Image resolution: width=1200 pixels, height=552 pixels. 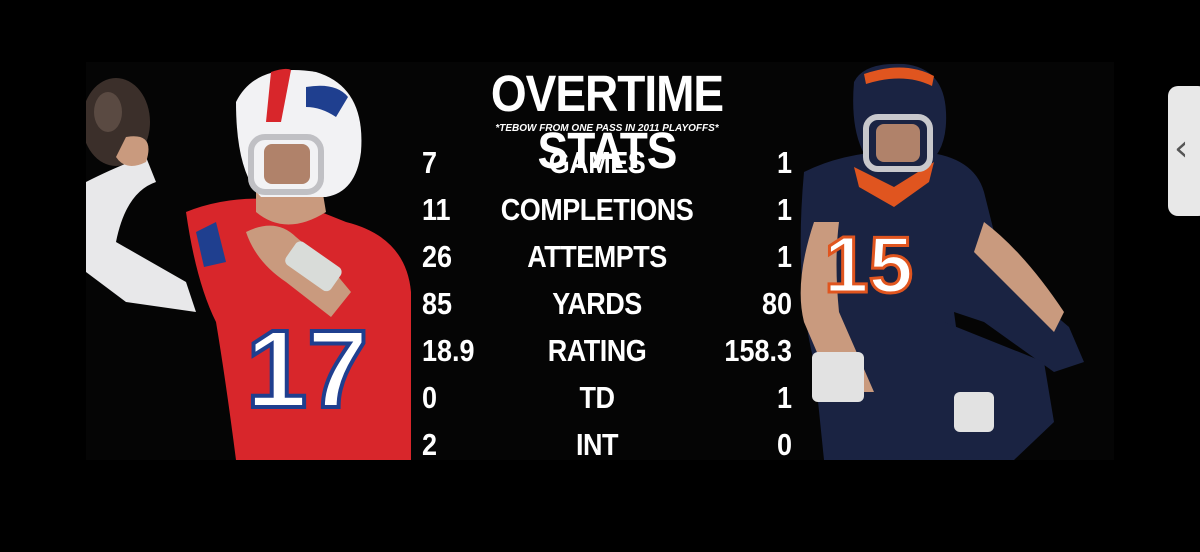 I want to click on chevron-left-icon: ‹, so click(x=1181, y=148).